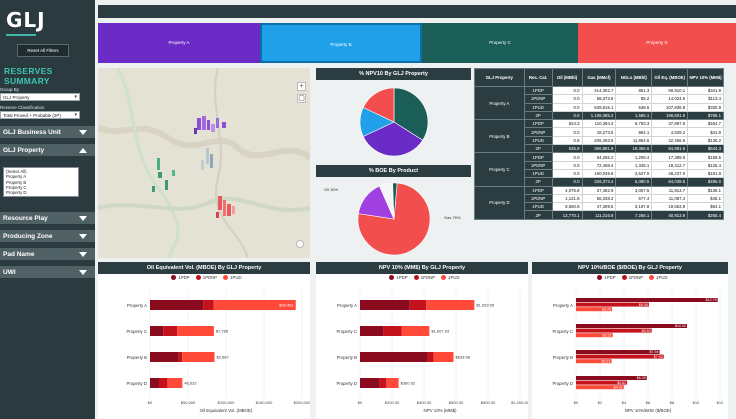  What do you see at coordinates (538, 90) in the screenshot?
I see `table-cell: 1PDP` at bounding box center [538, 90].